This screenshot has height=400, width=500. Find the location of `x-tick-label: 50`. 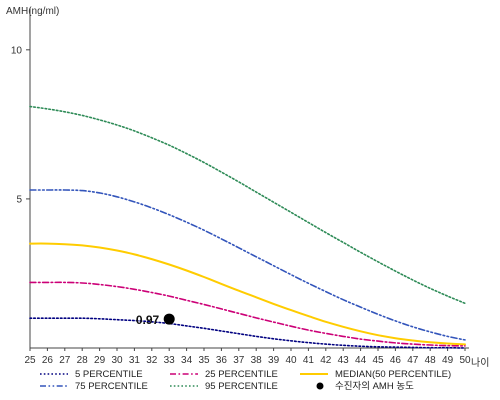

x-tick-label: 50 is located at coordinates (465, 360).